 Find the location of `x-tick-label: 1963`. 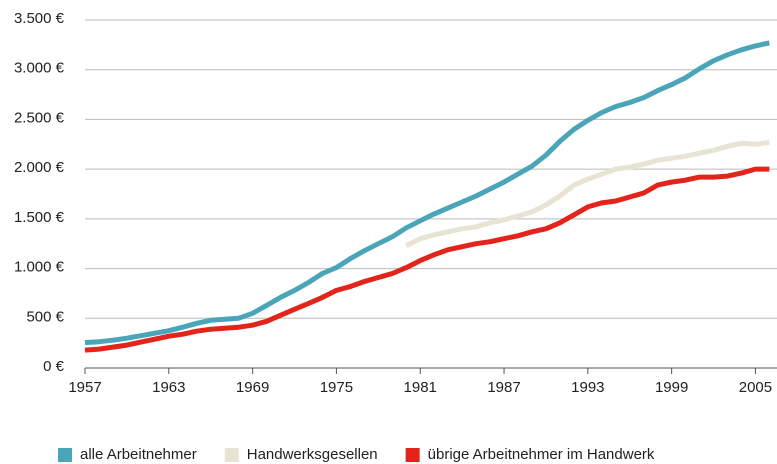

x-tick-label: 1963 is located at coordinates (168, 387).